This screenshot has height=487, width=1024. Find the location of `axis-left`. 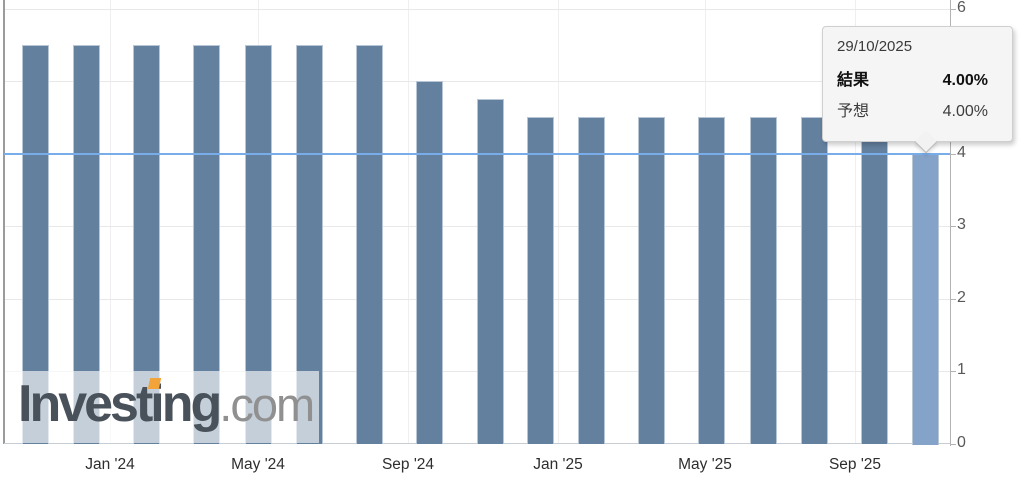

axis-left is located at coordinates (4, 222).